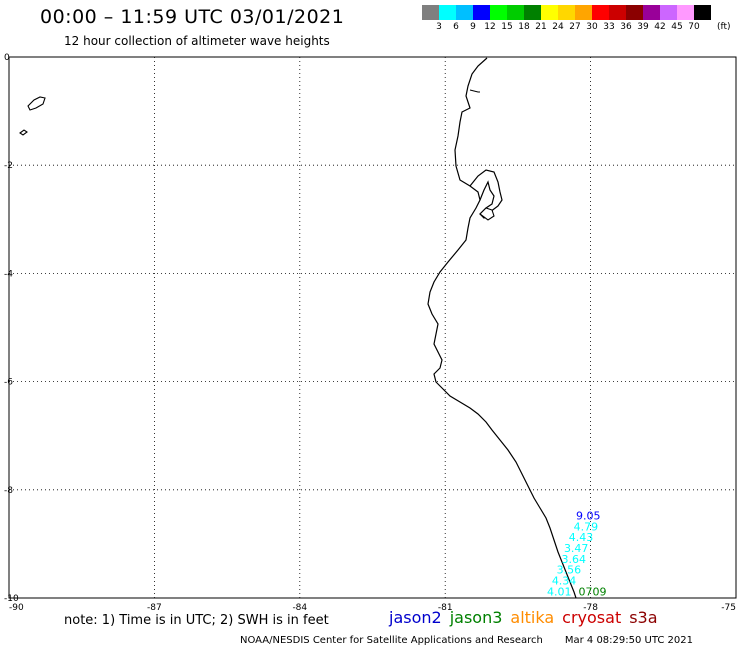 This screenshot has width=740, height=650. I want to click on satellite-jason2: jason2, so click(415, 617).